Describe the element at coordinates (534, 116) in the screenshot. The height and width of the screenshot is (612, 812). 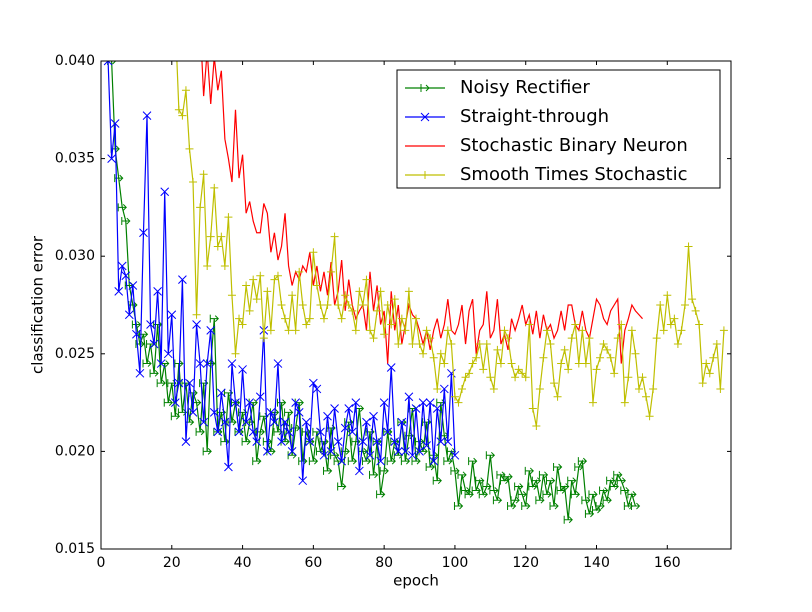
I see `legend-label: Straight-through` at that location.